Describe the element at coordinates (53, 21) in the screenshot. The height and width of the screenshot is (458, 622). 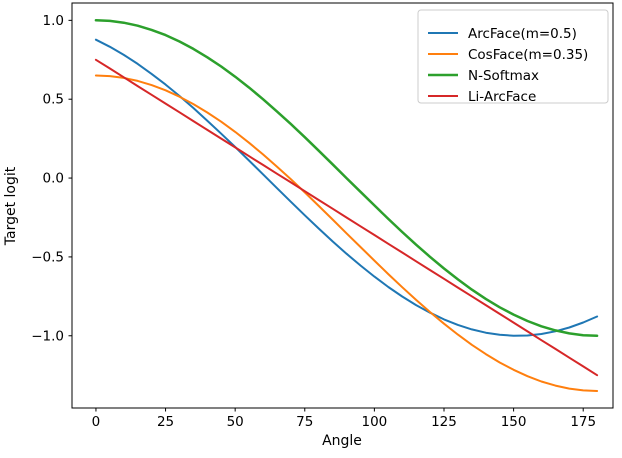
I see `y-tick-label: 1.0` at that location.